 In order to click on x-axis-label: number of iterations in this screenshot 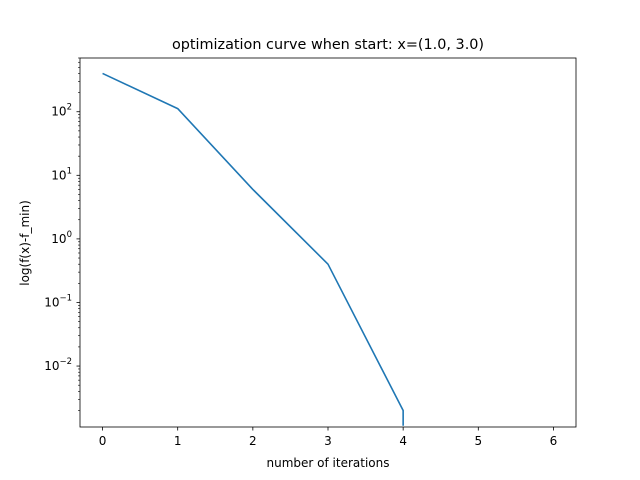, I will do `click(328, 463)`.